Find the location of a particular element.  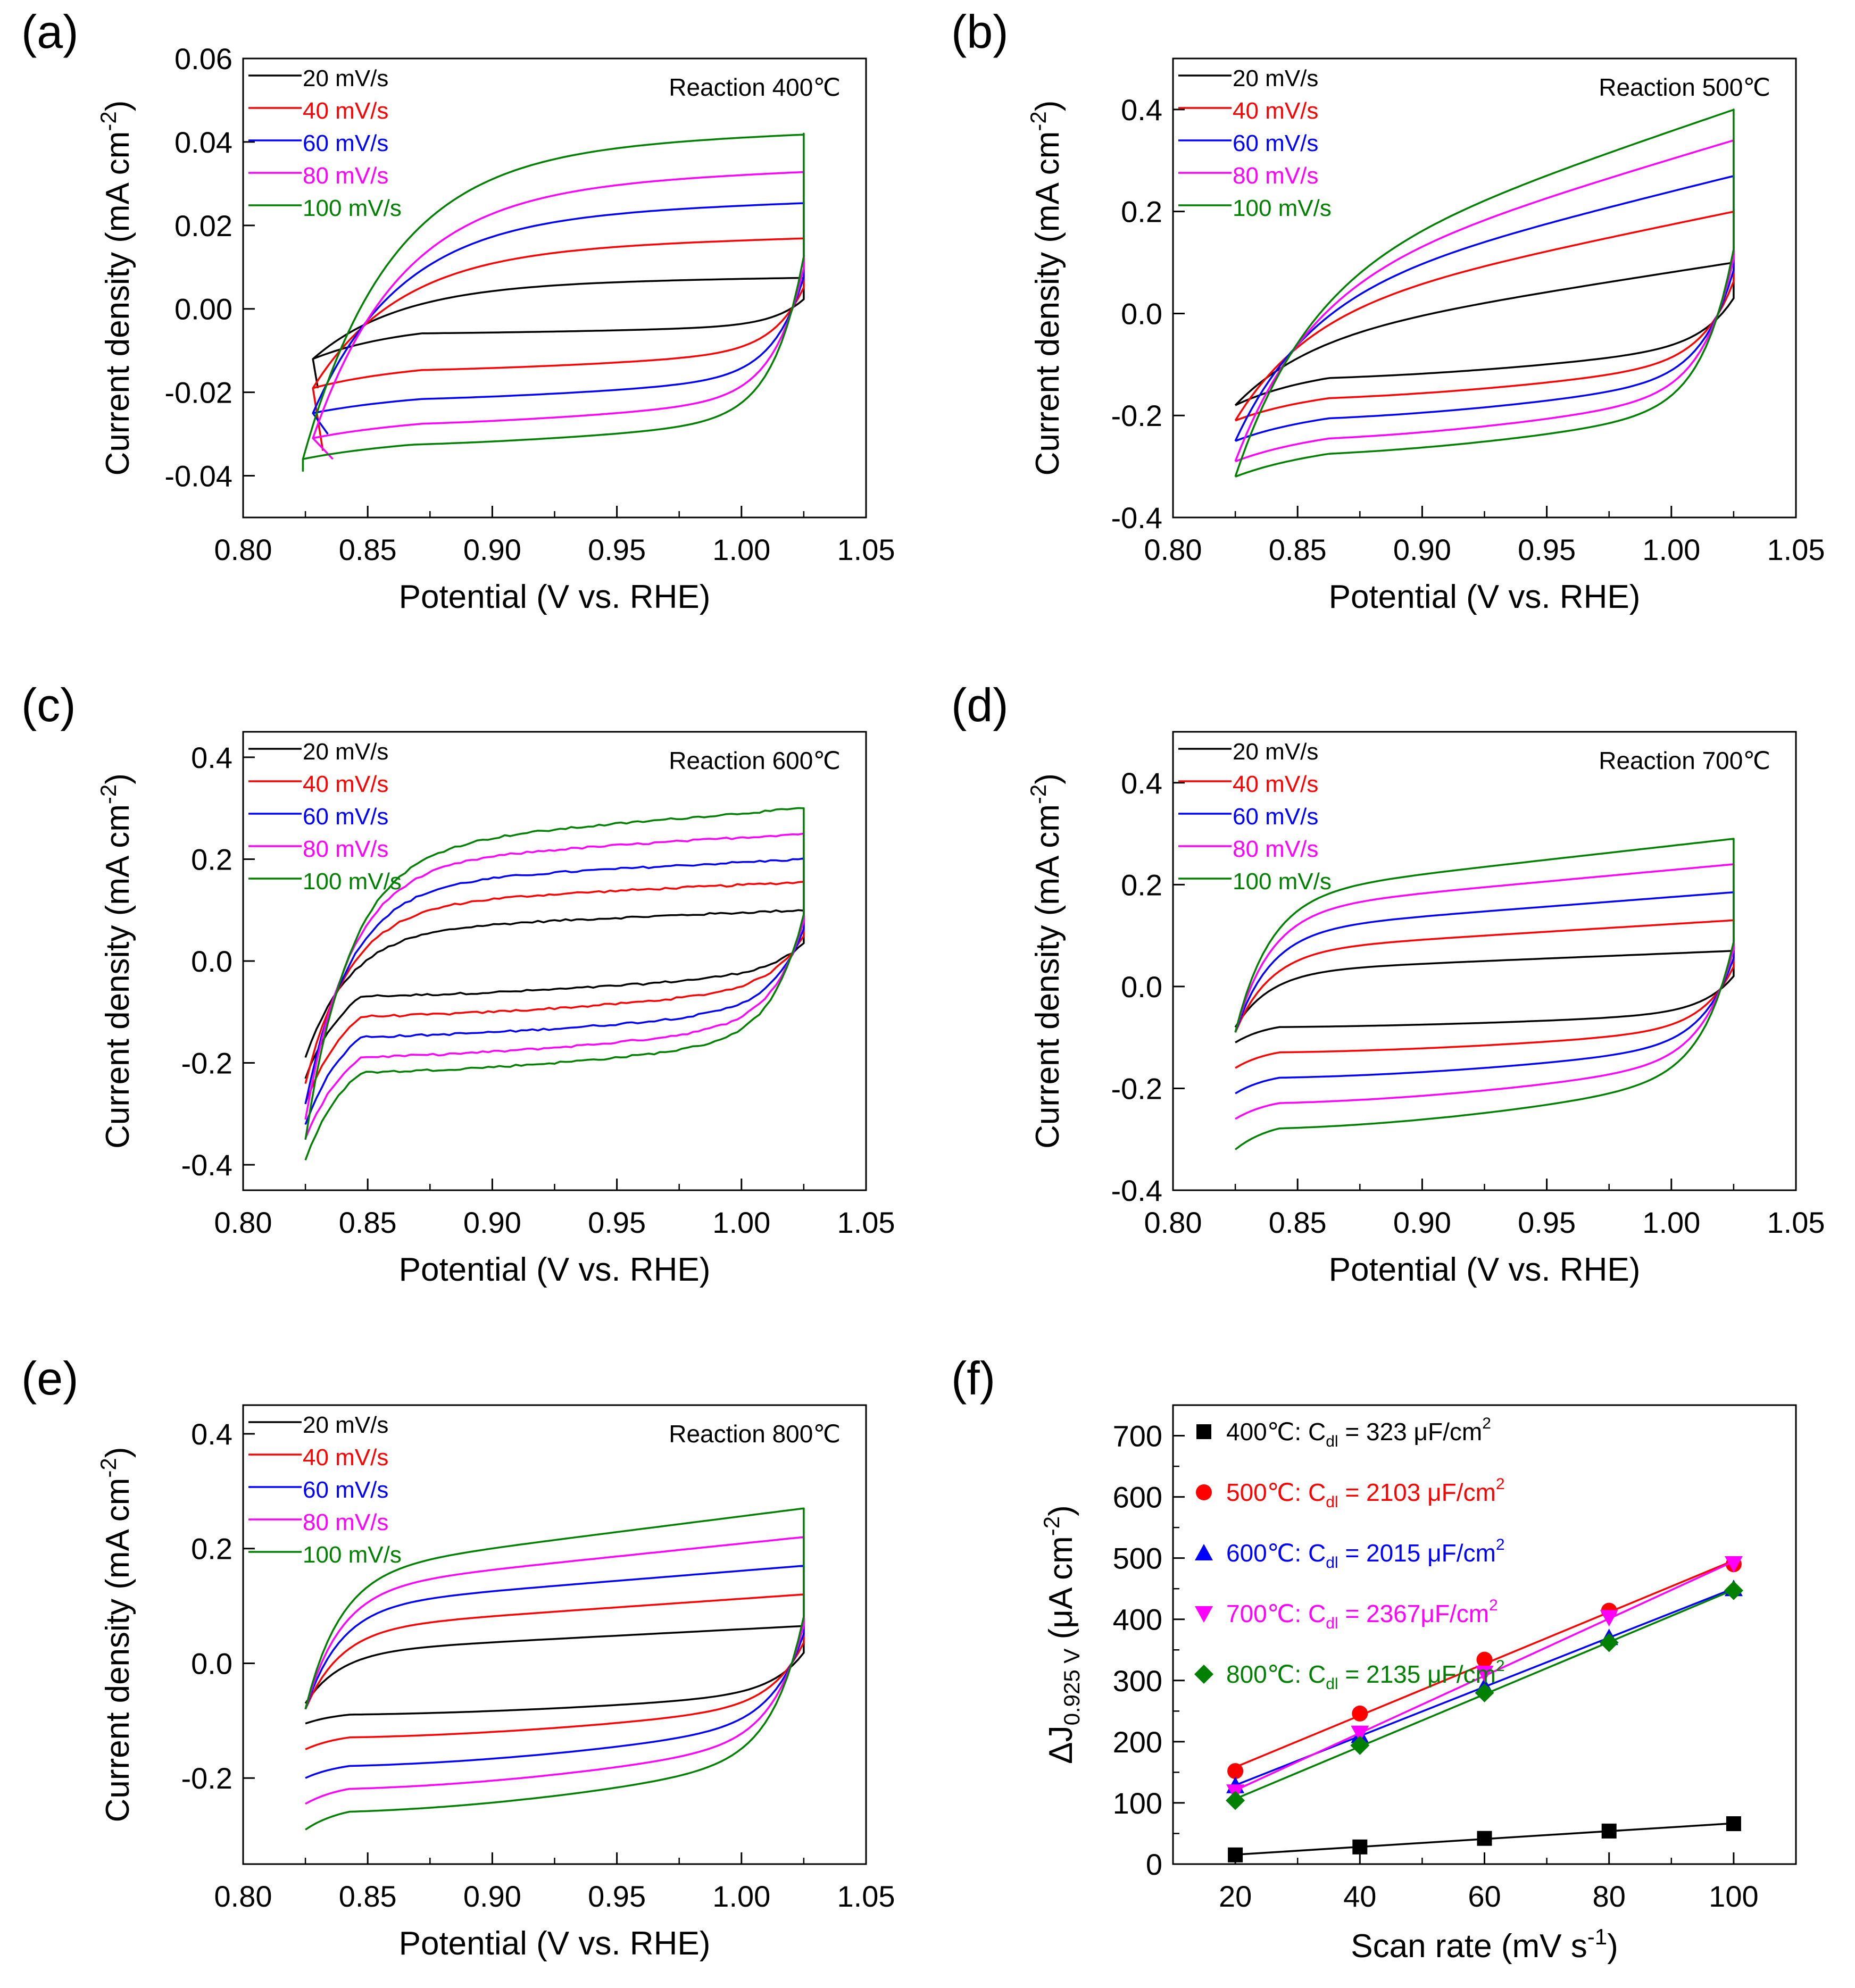

legend-label: 800℃: Cdl = 2135 μF/cm2 is located at coordinates (1365, 1675).